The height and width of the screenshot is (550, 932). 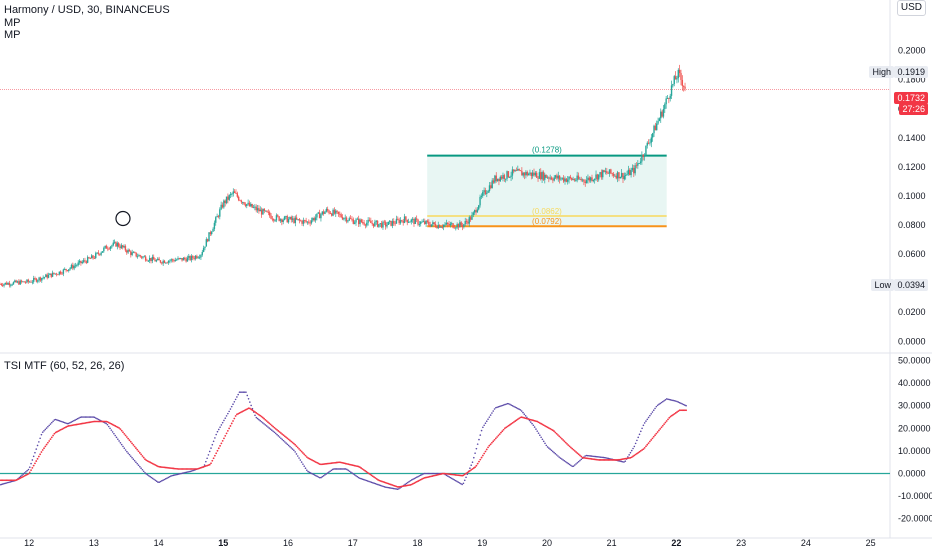 What do you see at coordinates (64, 366) in the screenshot?
I see `tsi-indicator-label: TSI MTF (60, 52, 26, 26)` at bounding box center [64, 366].